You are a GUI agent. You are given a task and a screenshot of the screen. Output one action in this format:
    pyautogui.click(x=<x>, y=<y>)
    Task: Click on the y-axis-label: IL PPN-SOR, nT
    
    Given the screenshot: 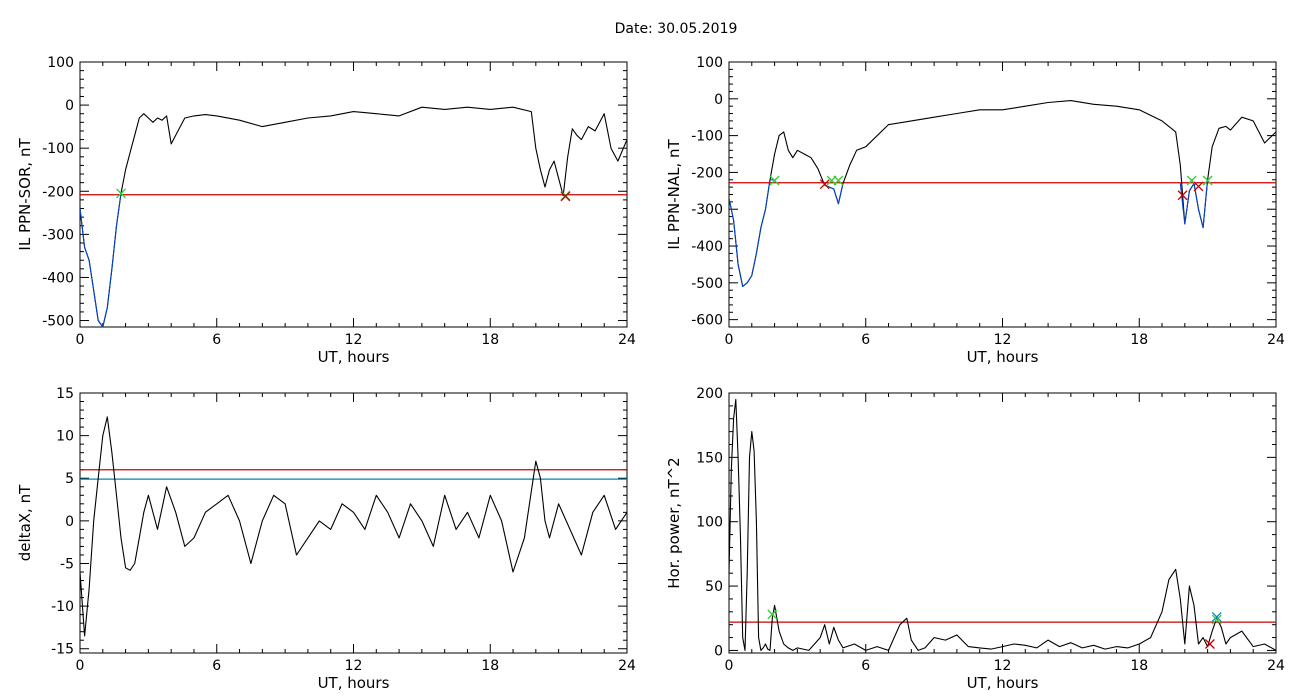 What is the action you would take?
    pyautogui.click(x=25, y=194)
    